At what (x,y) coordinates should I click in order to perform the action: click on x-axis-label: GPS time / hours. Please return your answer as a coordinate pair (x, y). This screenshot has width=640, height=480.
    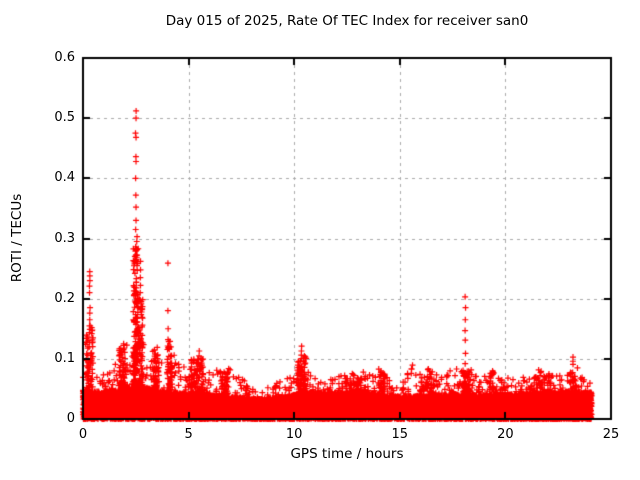
    Looking at the image, I should click on (347, 454).